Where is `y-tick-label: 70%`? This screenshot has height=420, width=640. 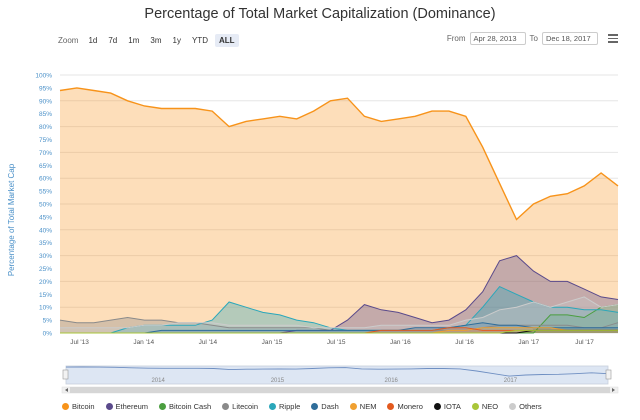 y-tick-label: 70% is located at coordinates (45, 153).